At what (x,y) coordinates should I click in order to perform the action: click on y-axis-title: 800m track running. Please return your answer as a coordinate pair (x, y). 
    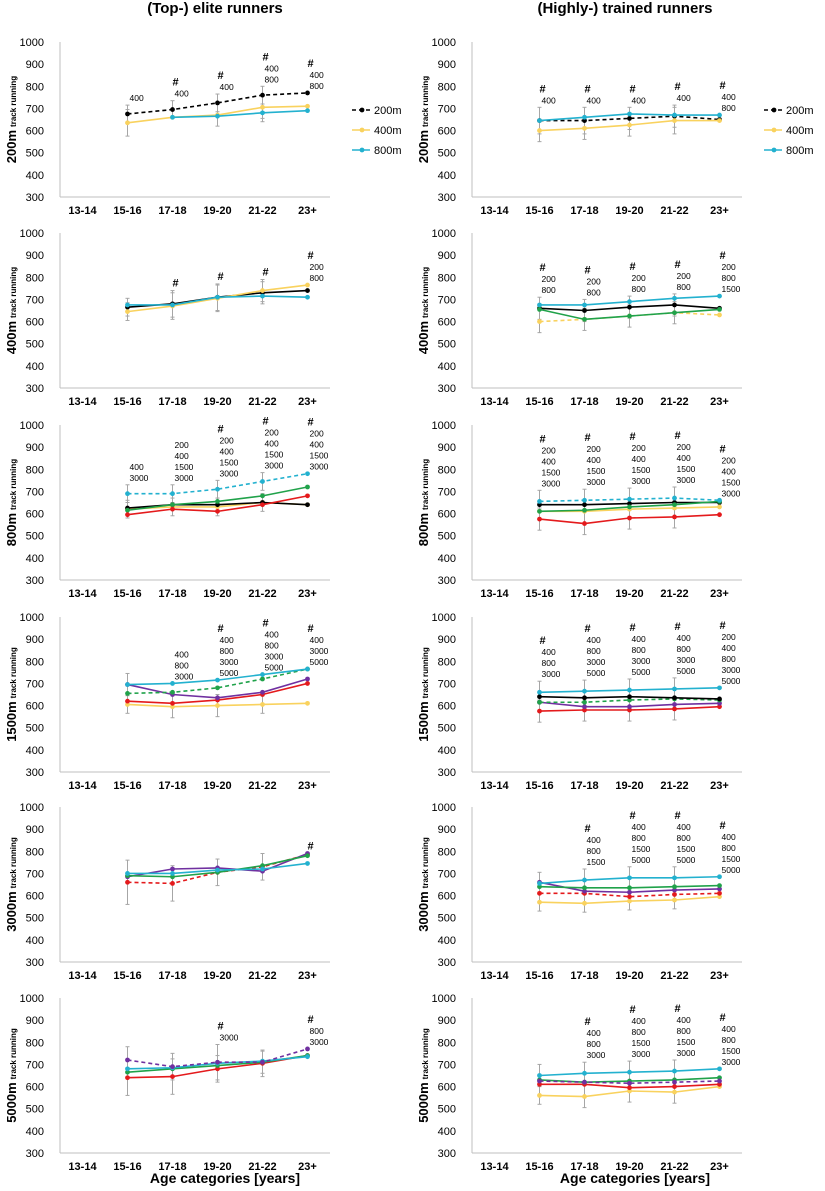
    Looking at the image, I should click on (11, 502).